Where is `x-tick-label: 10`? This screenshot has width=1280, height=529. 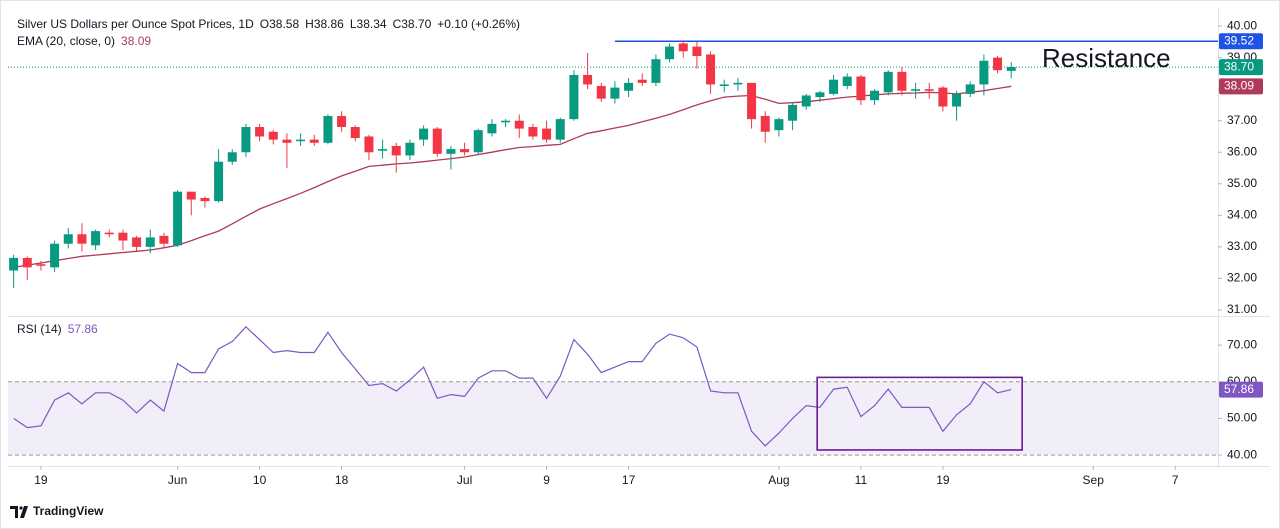
x-tick-label: 10 is located at coordinates (260, 480).